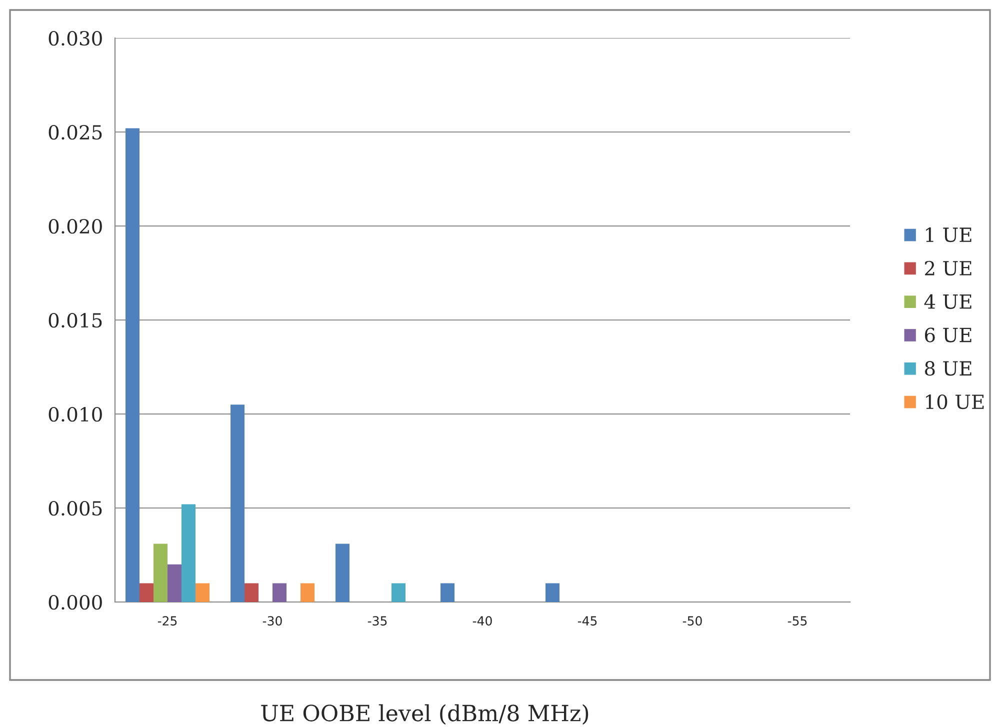 The width and height of the screenshot is (995, 727). Describe the element at coordinates (377, 621) in the screenshot. I see `x-tick-label: -35` at that location.